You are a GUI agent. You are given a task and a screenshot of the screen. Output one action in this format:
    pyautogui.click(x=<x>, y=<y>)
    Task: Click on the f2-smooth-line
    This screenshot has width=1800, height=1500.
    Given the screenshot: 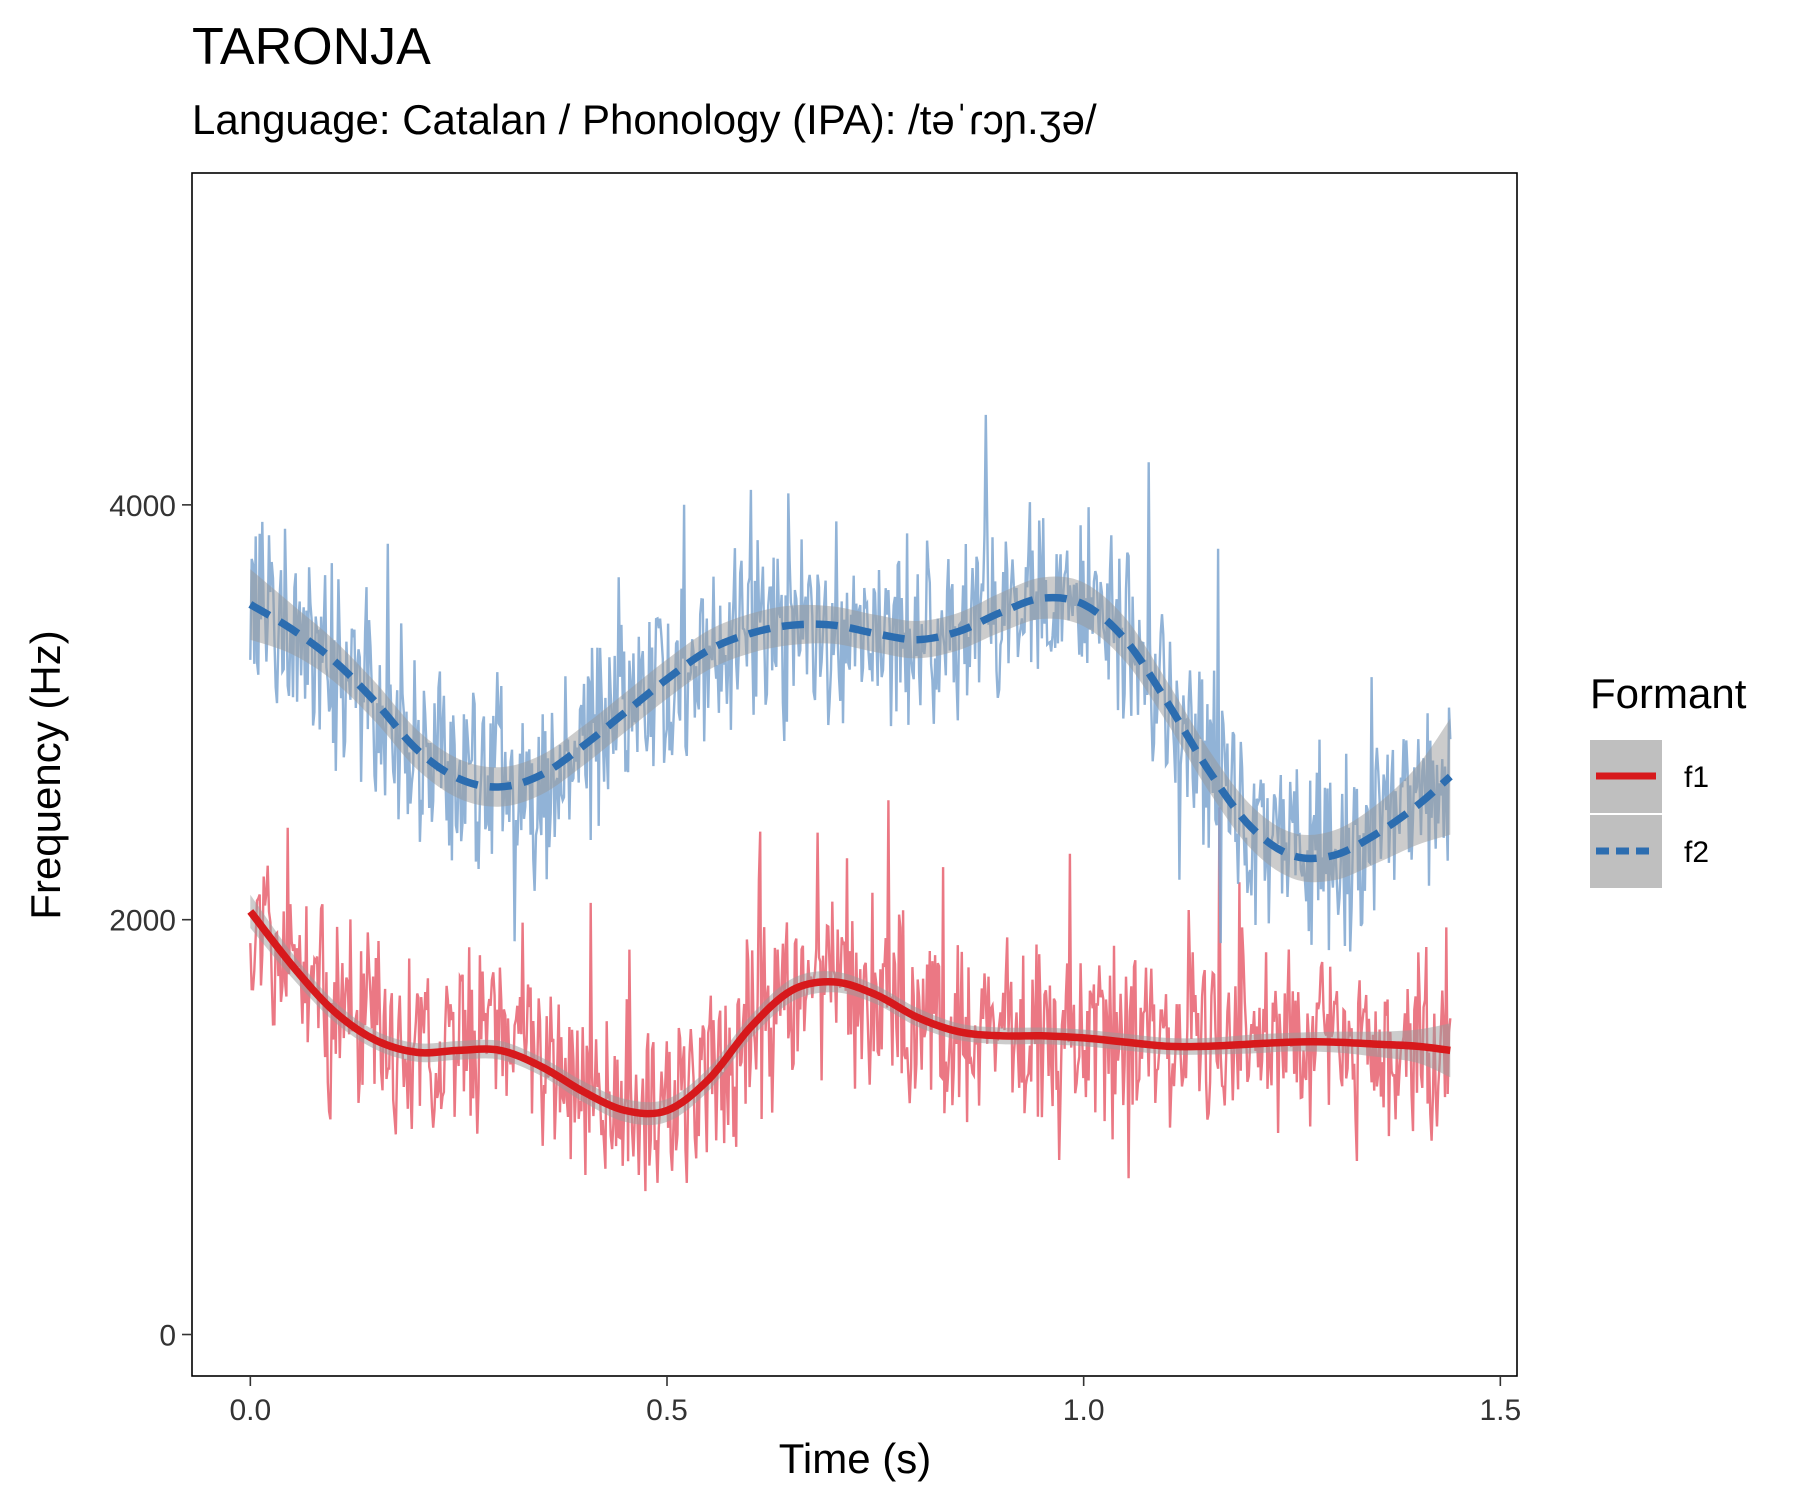 What is the action you would take?
    pyautogui.click(x=850, y=728)
    